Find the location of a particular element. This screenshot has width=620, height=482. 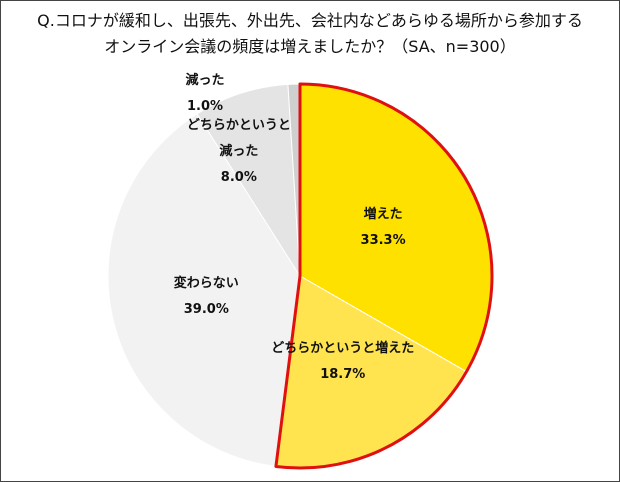

category-label: 増えた is located at coordinates (383, 214).